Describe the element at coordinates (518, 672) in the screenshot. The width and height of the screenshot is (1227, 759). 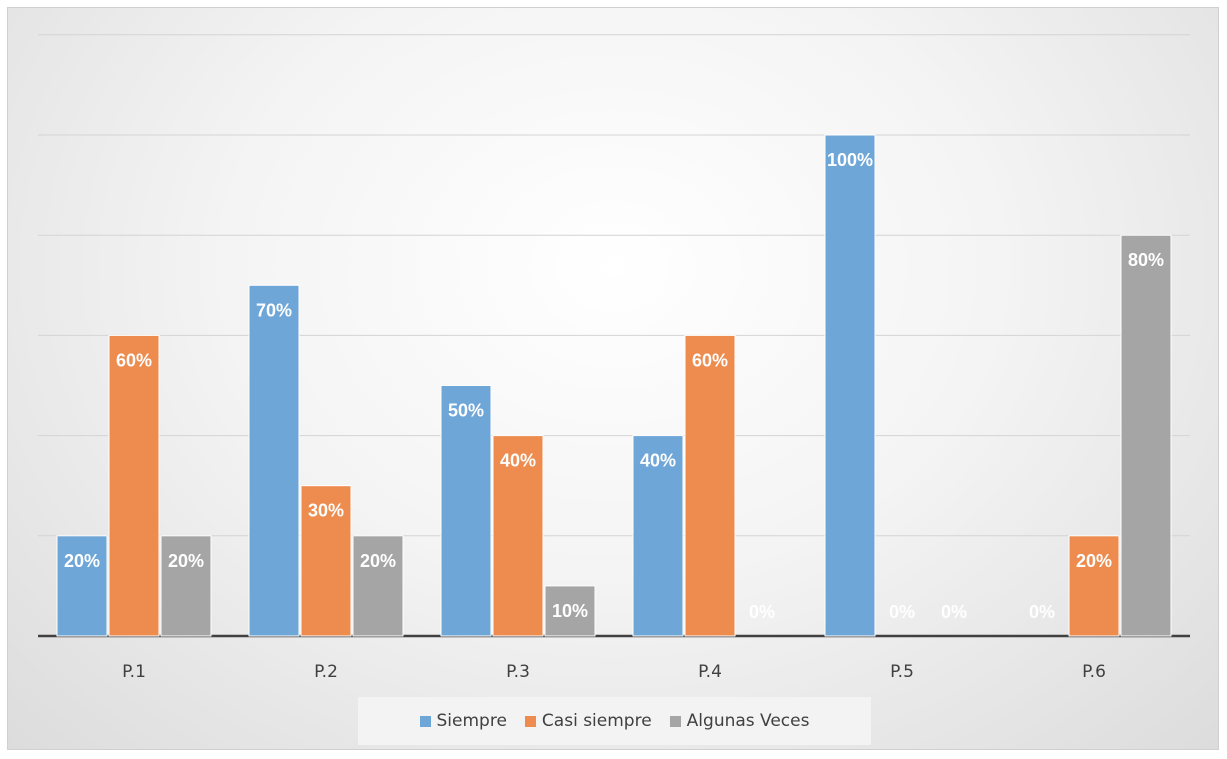
I see `x-tick-label: P.3` at that location.